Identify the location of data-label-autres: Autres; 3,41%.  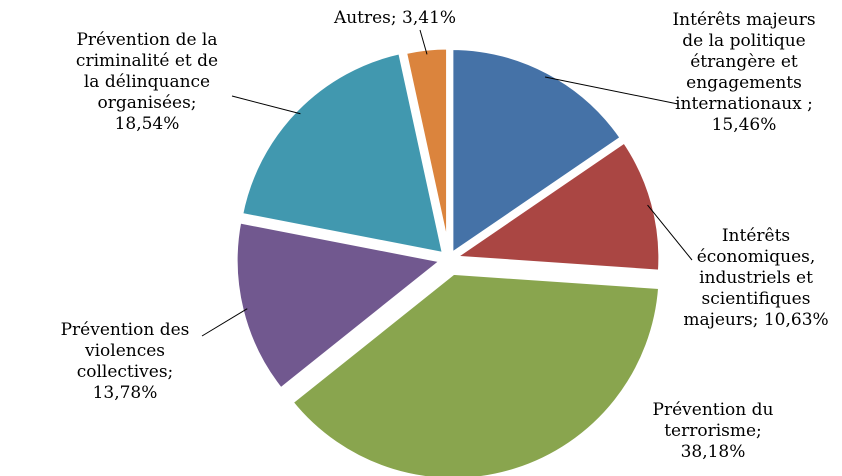
(395, 18).